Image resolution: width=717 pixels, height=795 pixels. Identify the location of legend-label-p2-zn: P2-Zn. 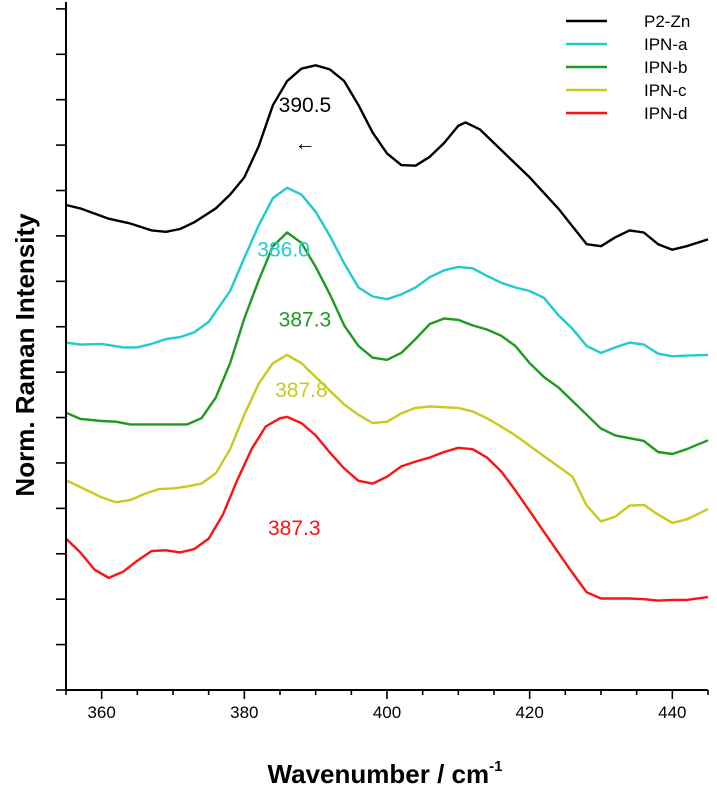
(667, 21).